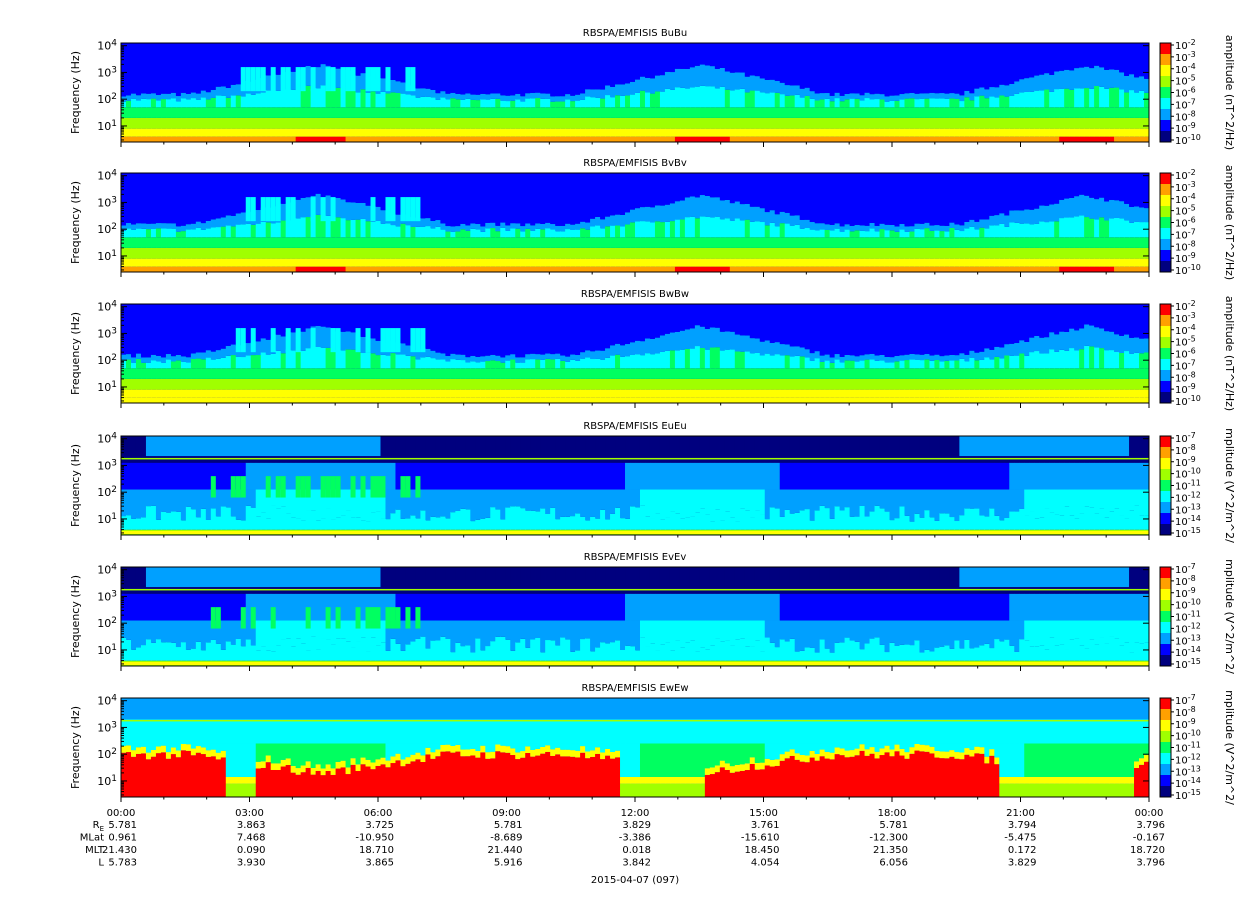 This screenshot has width=1248, height=899. Describe the element at coordinates (505, 850) in the screenshot. I see `orbit-value: 21.440` at that location.